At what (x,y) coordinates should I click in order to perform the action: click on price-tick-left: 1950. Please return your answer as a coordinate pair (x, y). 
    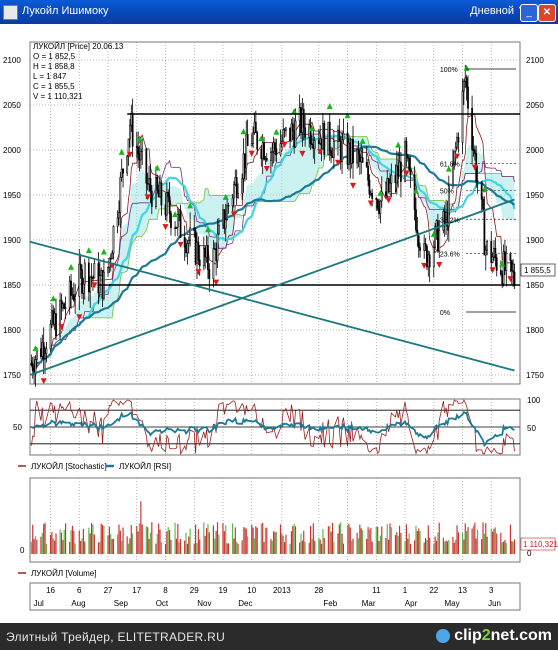
    Looking at the image, I should click on (12, 195).